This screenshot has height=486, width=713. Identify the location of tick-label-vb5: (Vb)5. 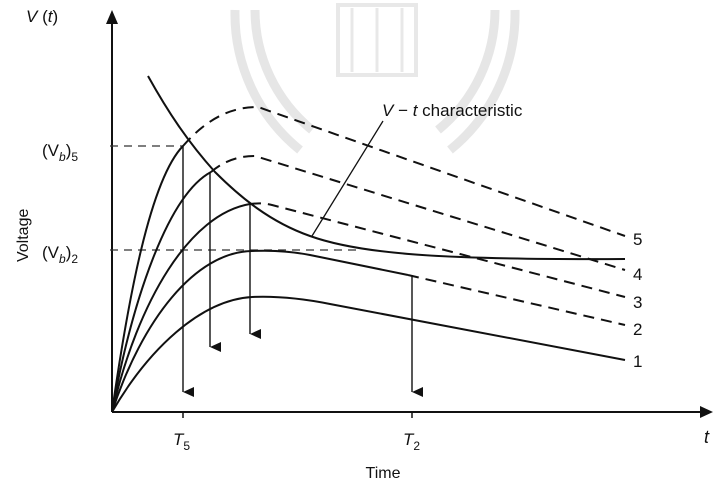
(60, 152).